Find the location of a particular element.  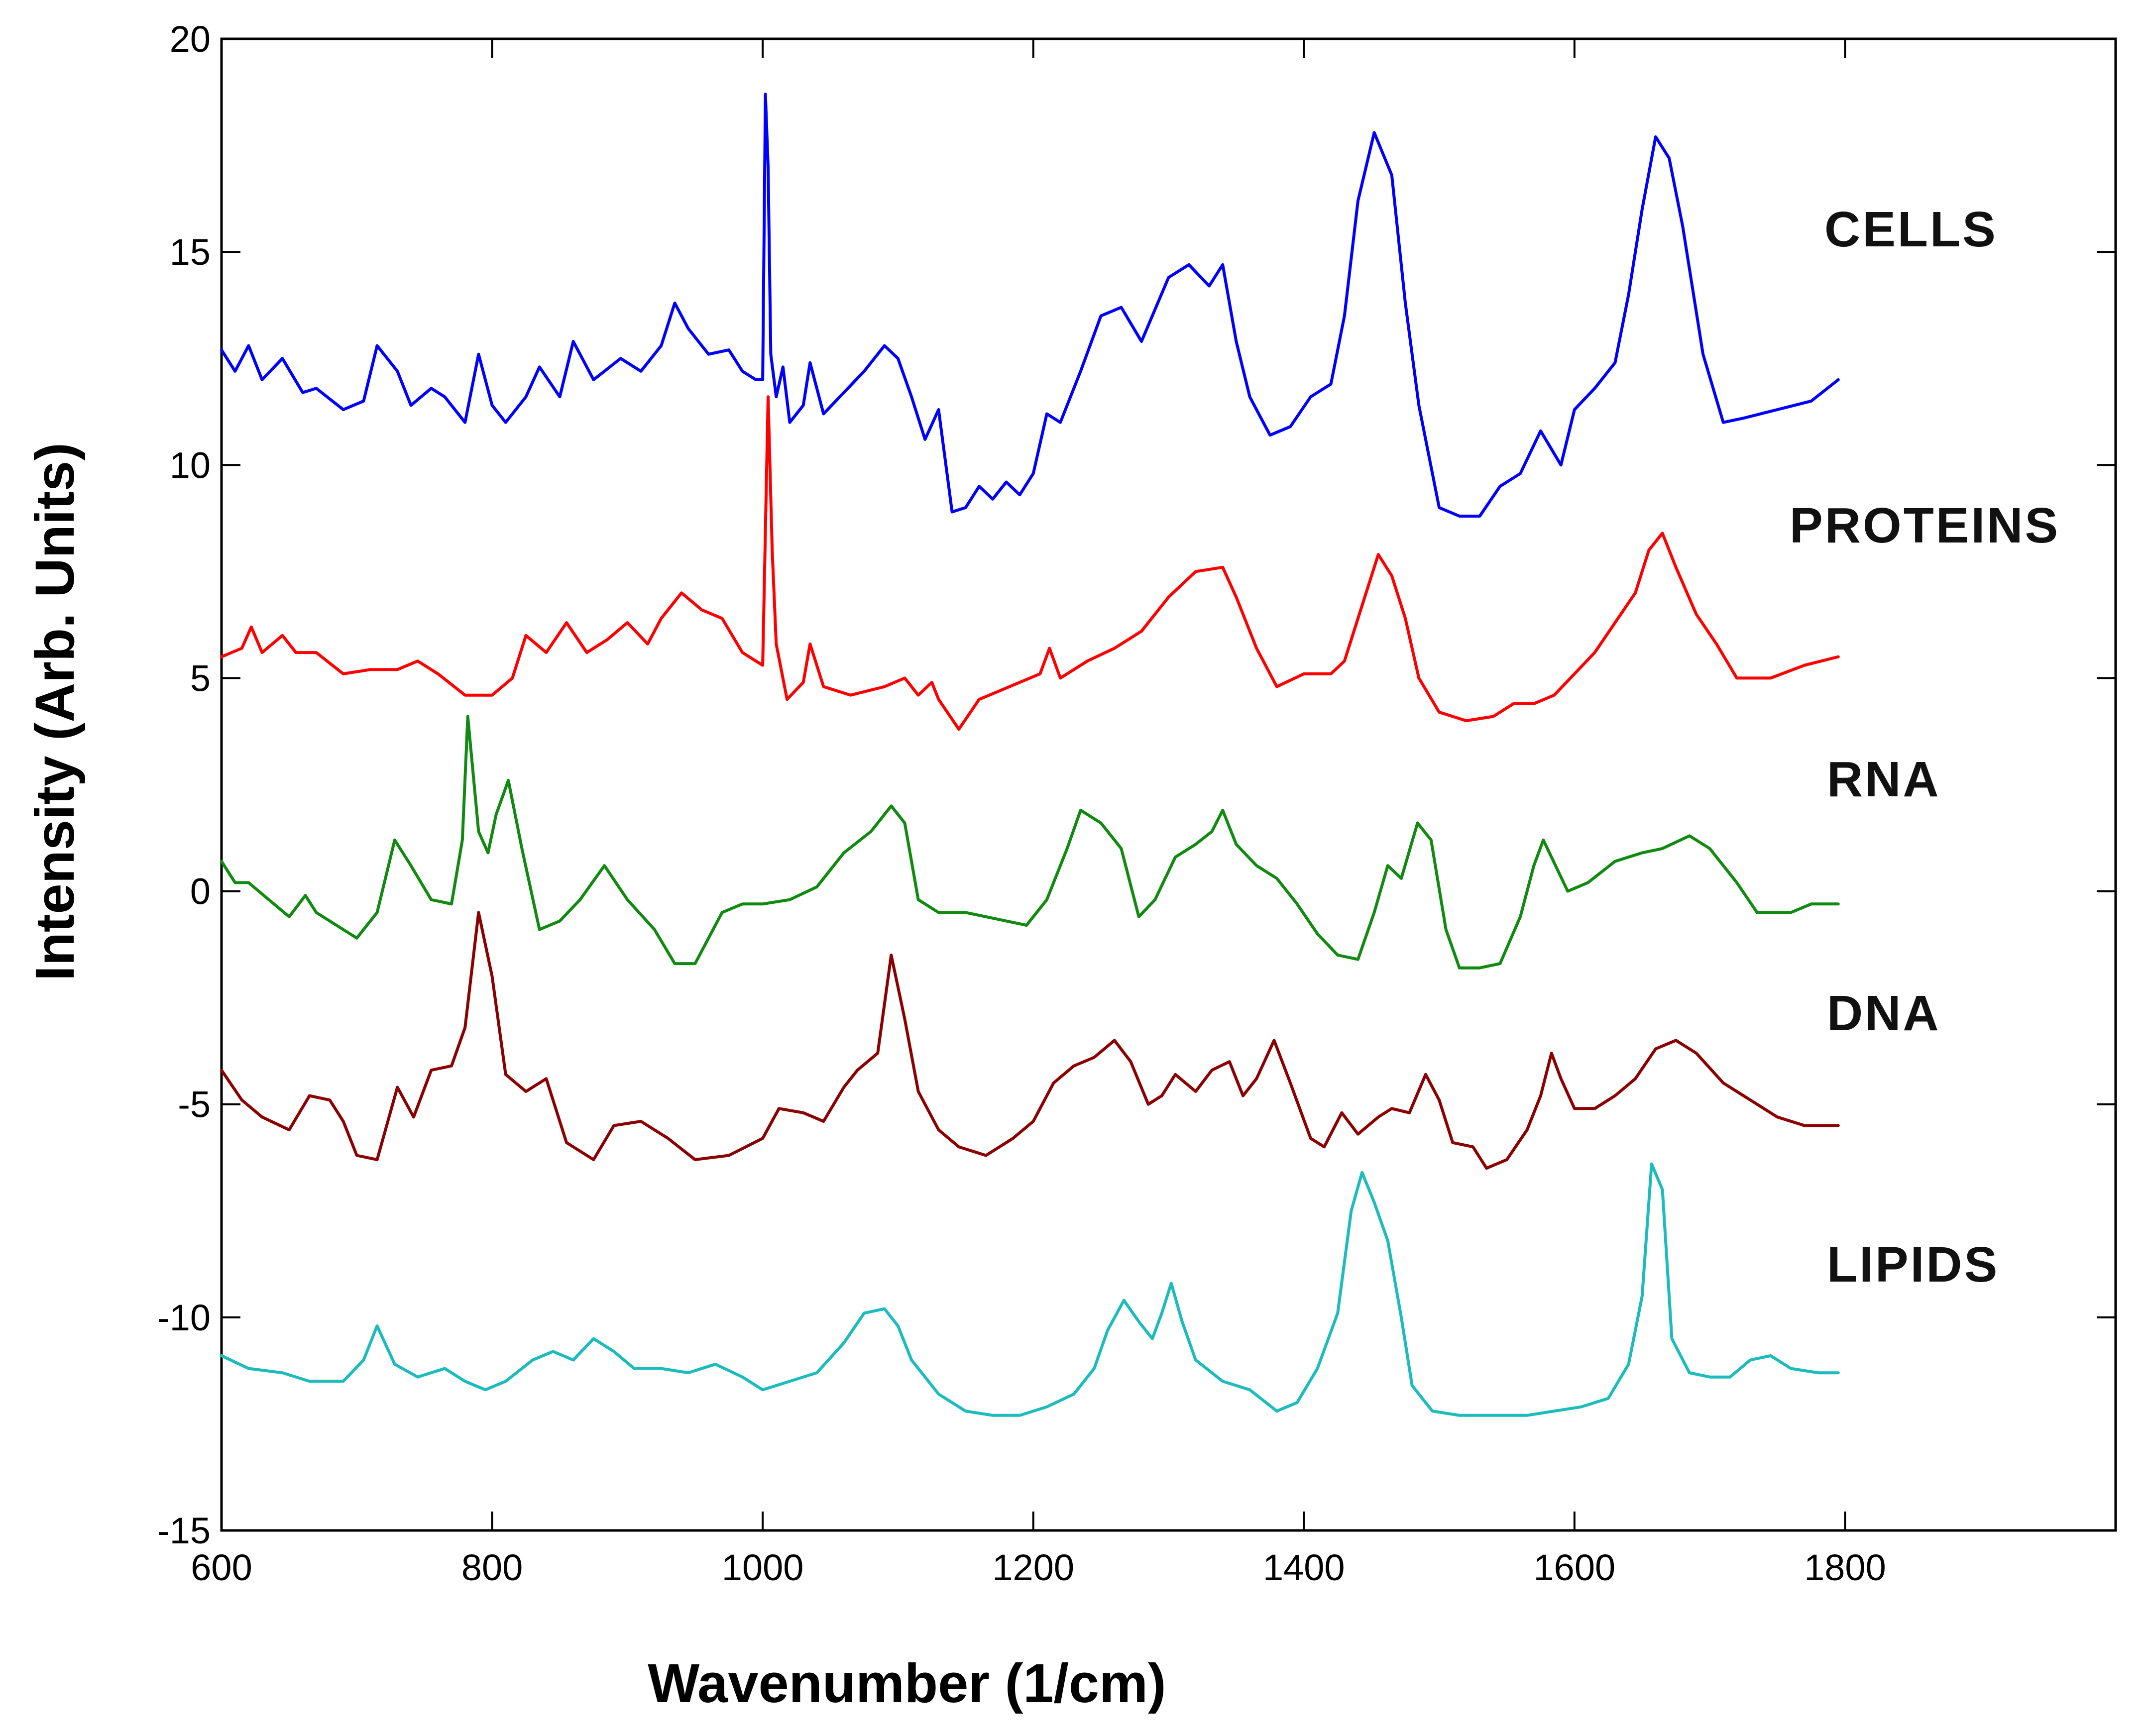

x-axis-title: Wavenumber (1/cm) is located at coordinates (907, 1684).